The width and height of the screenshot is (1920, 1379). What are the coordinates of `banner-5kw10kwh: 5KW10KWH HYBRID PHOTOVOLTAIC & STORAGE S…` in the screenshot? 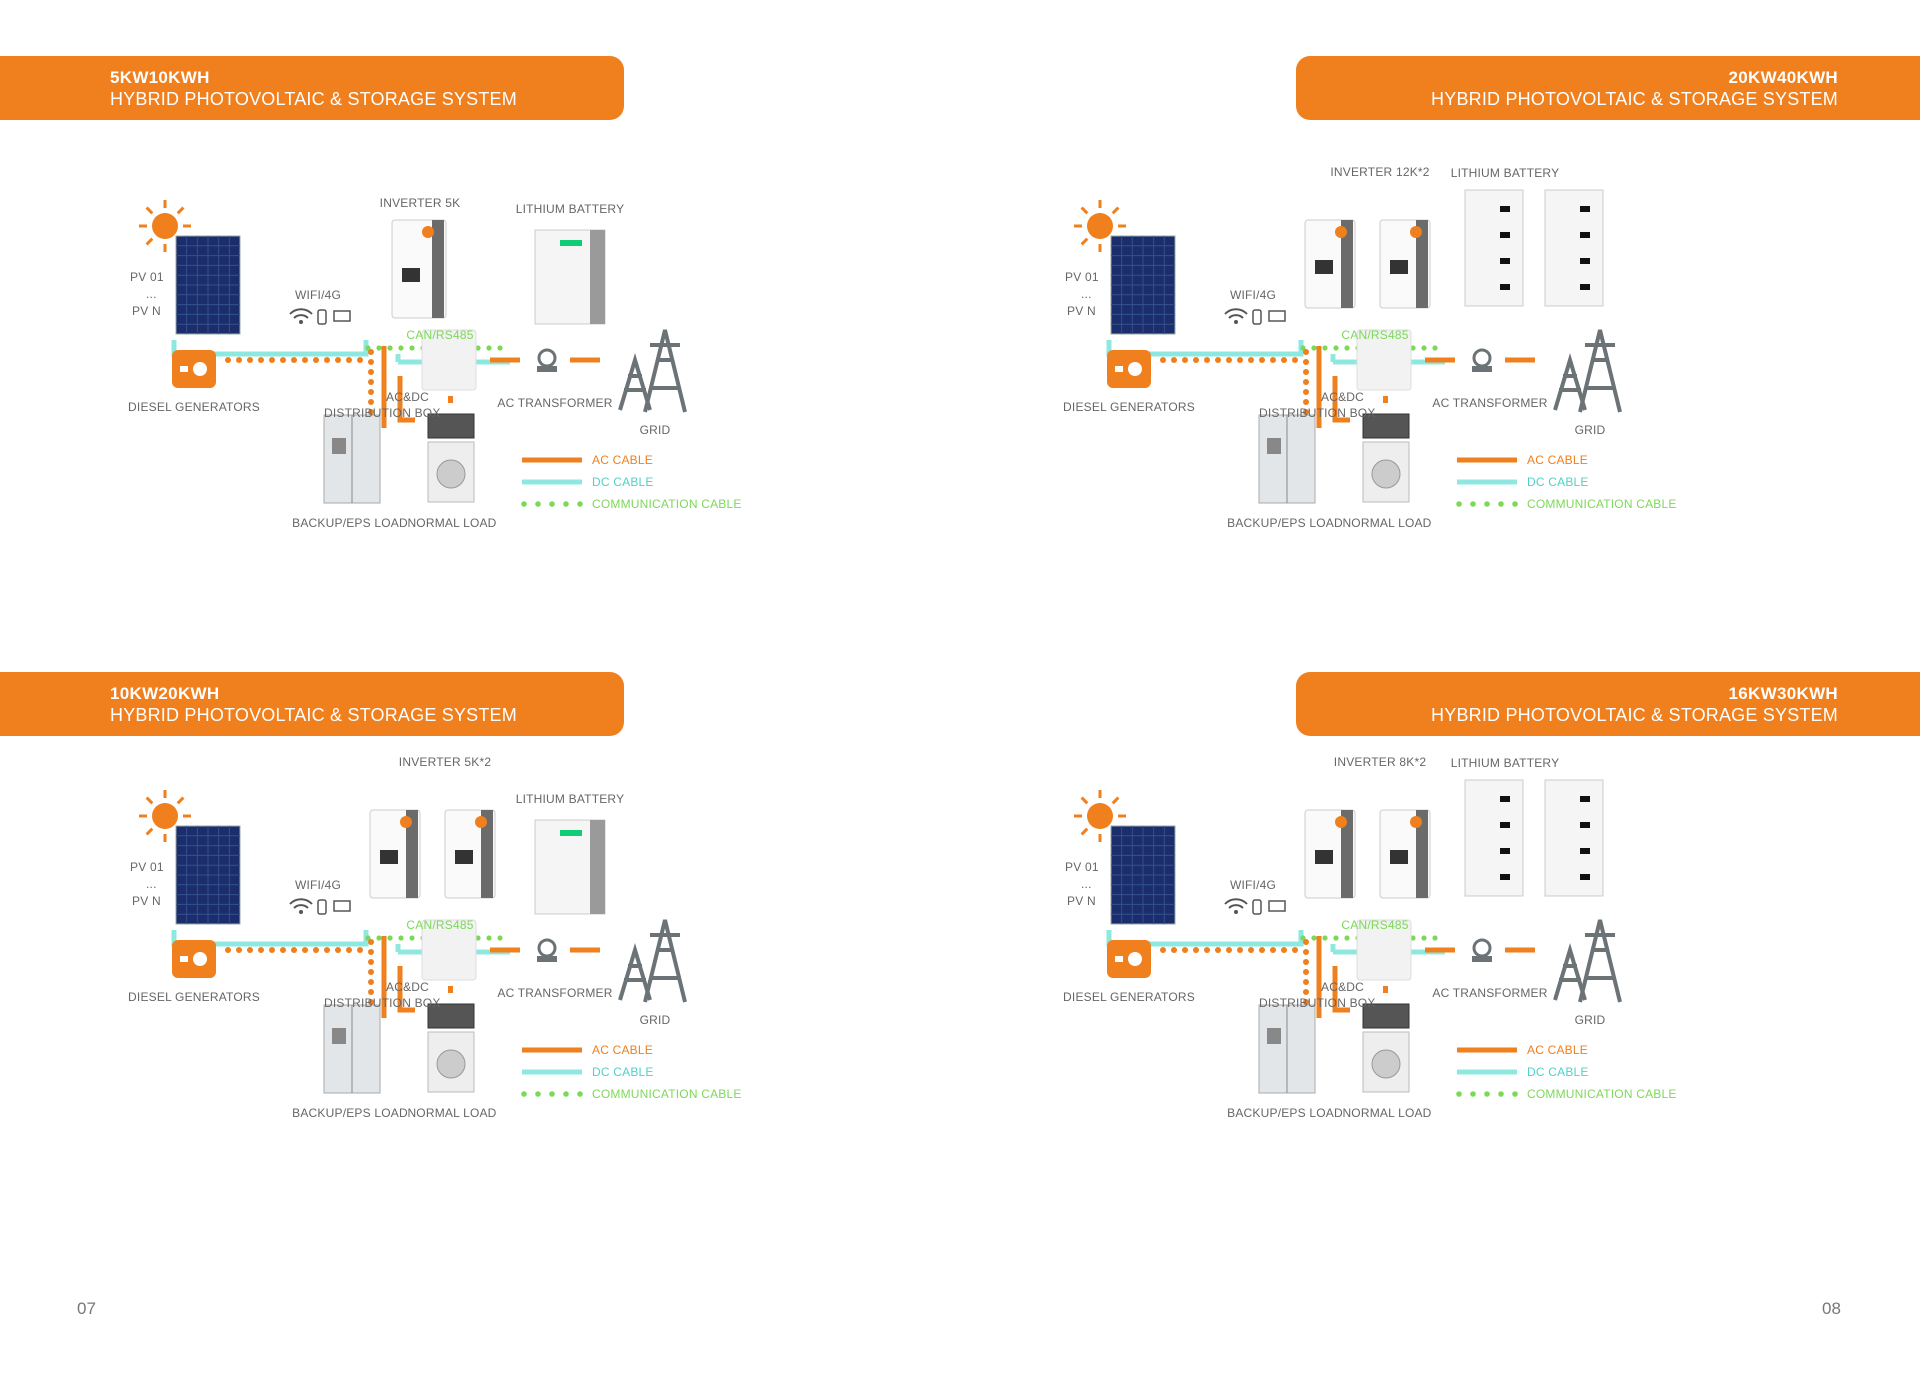 It's located at (312, 88).